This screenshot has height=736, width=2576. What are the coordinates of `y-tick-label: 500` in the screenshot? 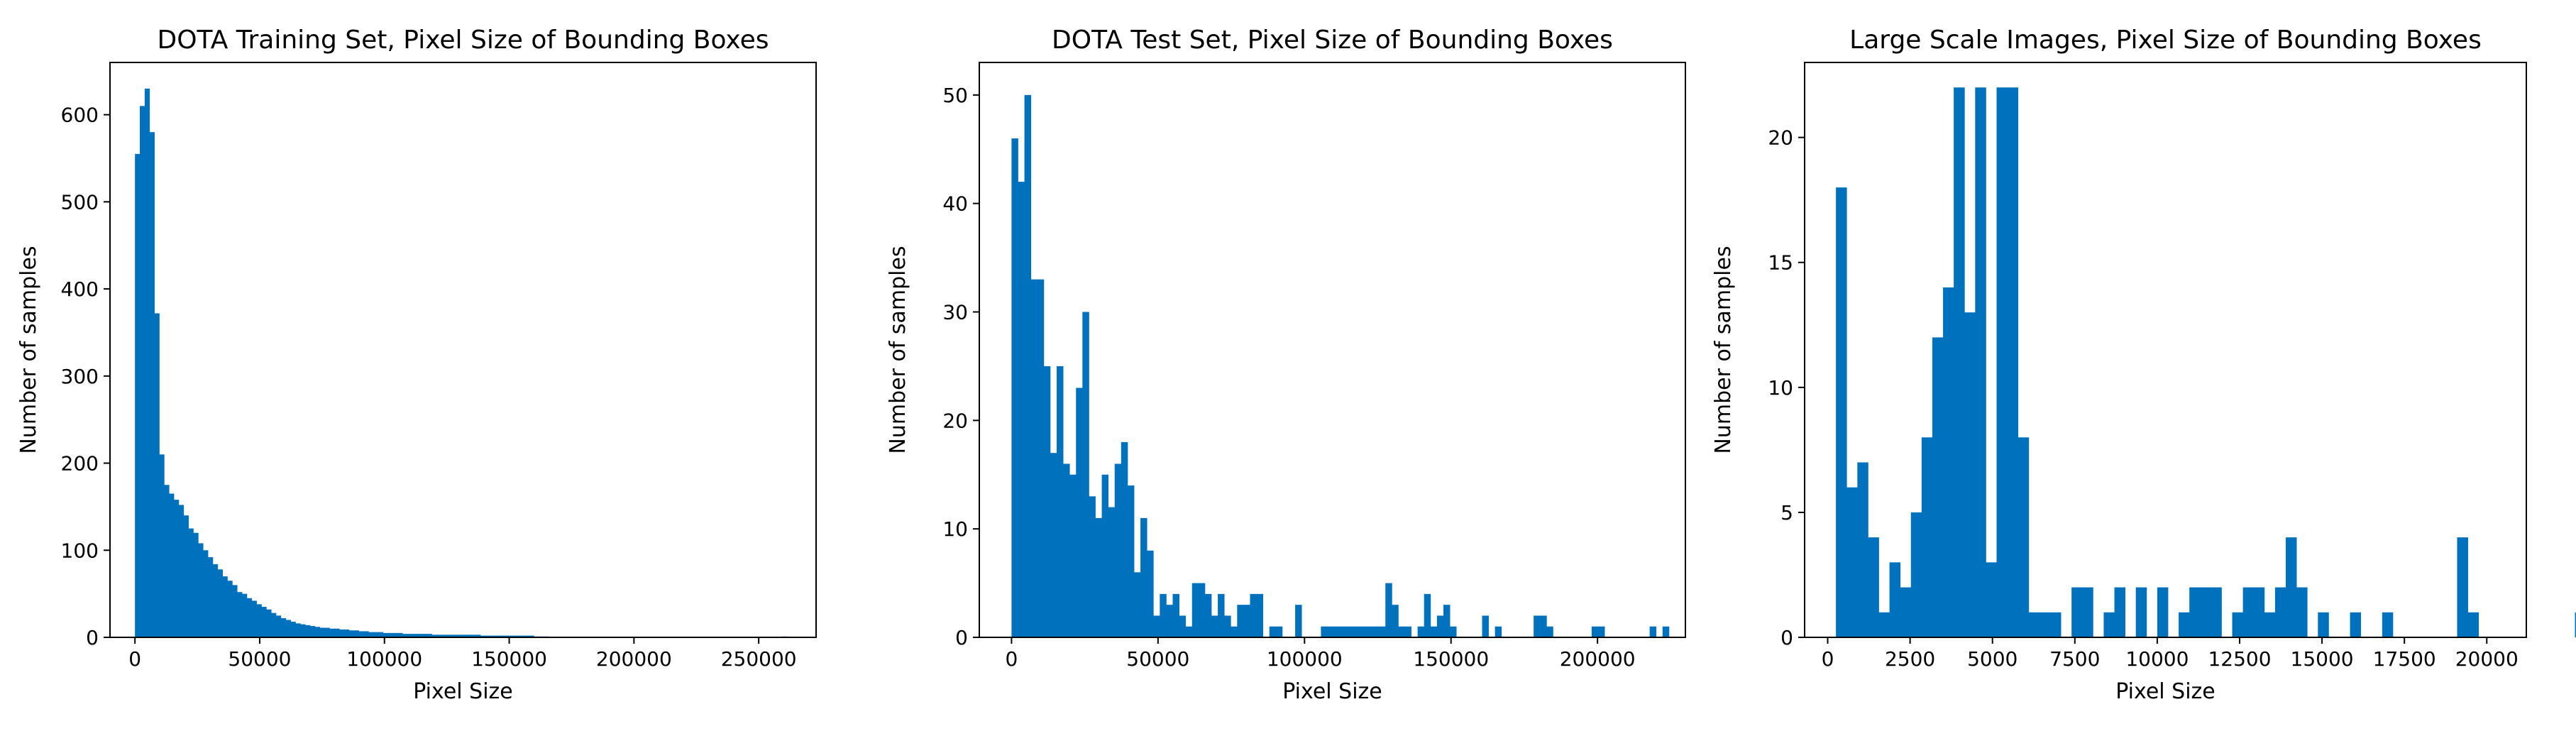 It's located at (80, 202).